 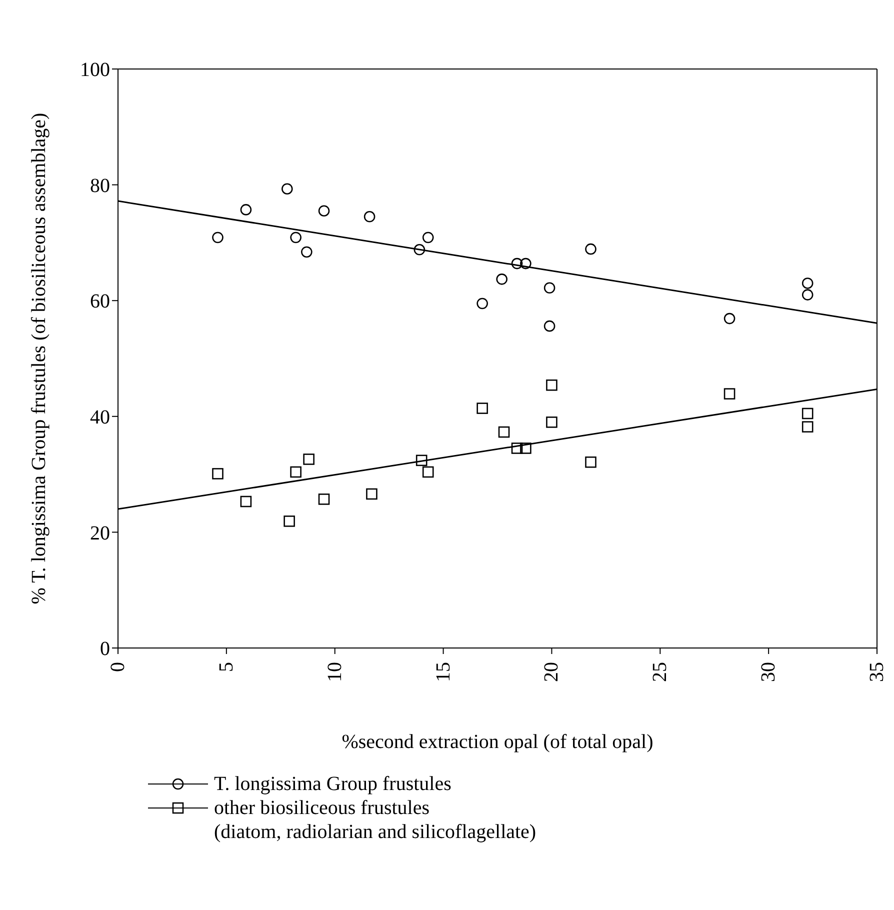 What do you see at coordinates (100, 185) in the screenshot?
I see `y-tick-label: 80` at bounding box center [100, 185].